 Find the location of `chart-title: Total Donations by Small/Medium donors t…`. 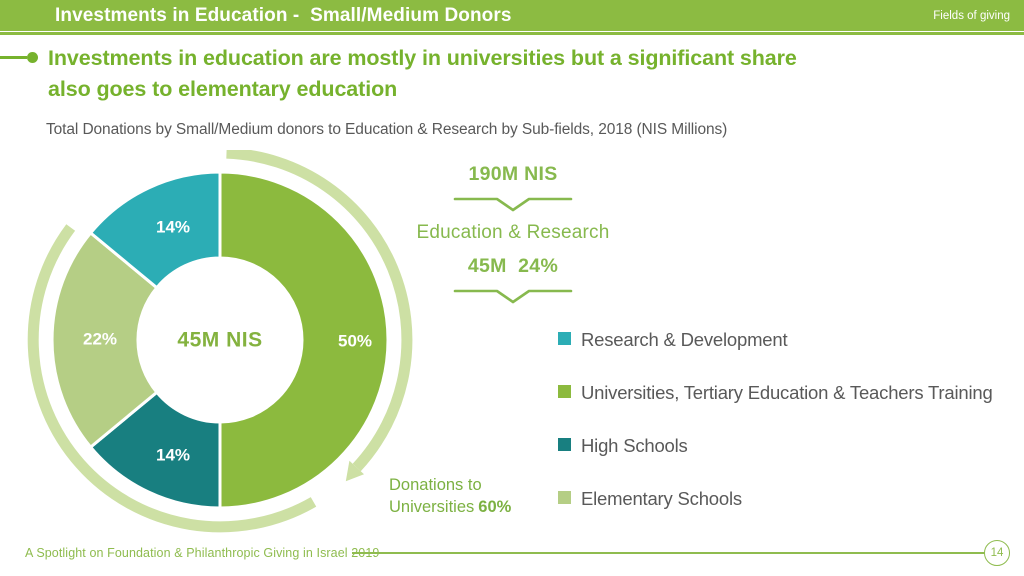

chart-title: Total Donations by Small/Medium donors t… is located at coordinates (387, 129).